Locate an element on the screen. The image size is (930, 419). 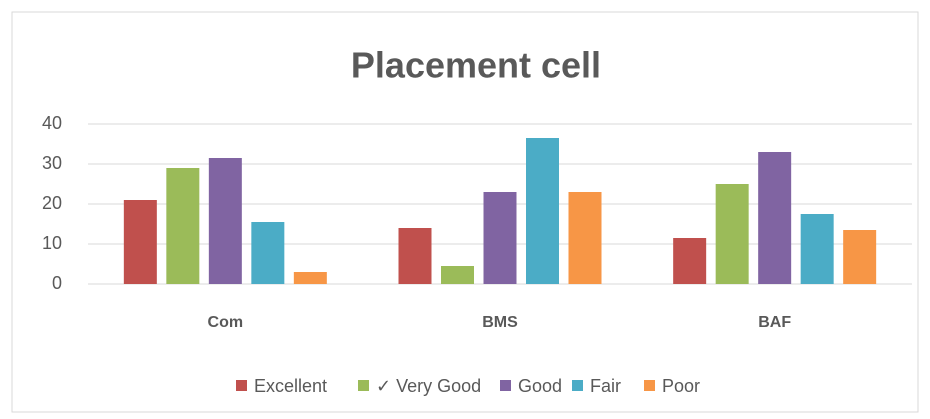
y-tick-label: 10 is located at coordinates (52, 243).